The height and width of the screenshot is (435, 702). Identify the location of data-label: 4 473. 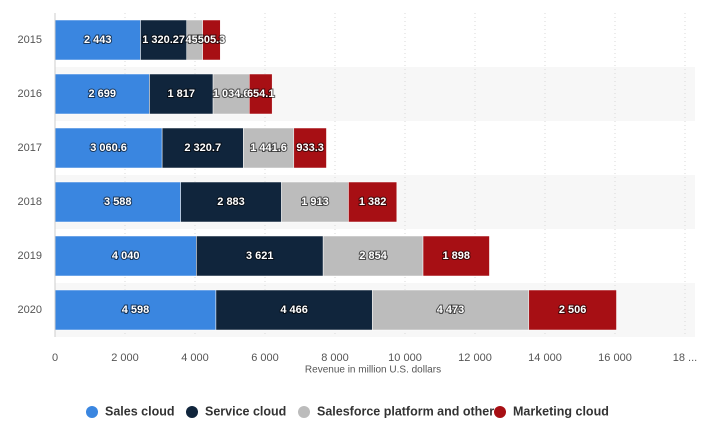
(451, 310).